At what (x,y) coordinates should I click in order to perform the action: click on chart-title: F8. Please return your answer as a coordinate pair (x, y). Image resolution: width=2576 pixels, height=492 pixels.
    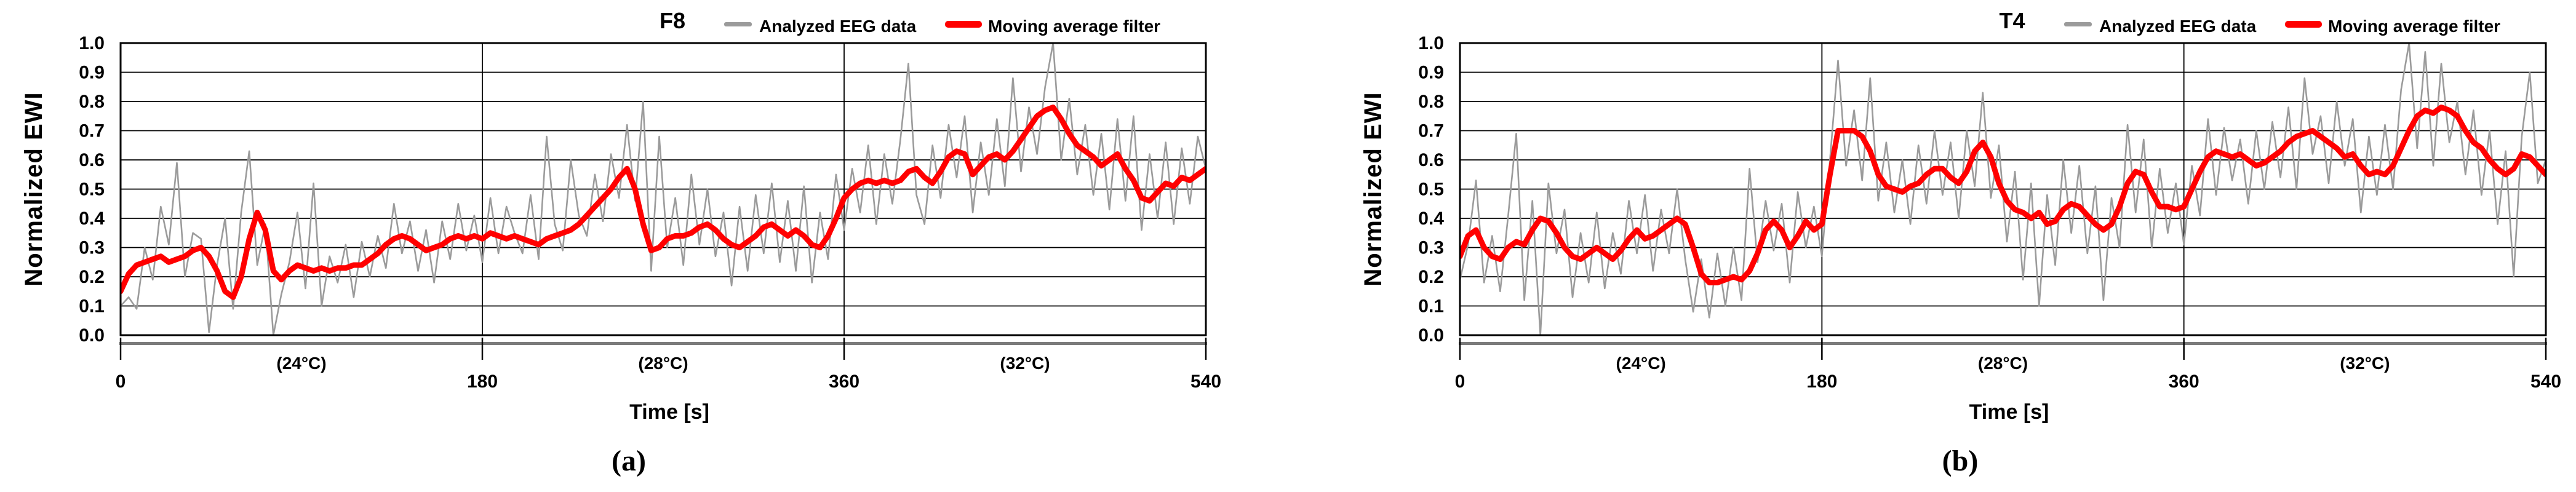
    Looking at the image, I should click on (672, 20).